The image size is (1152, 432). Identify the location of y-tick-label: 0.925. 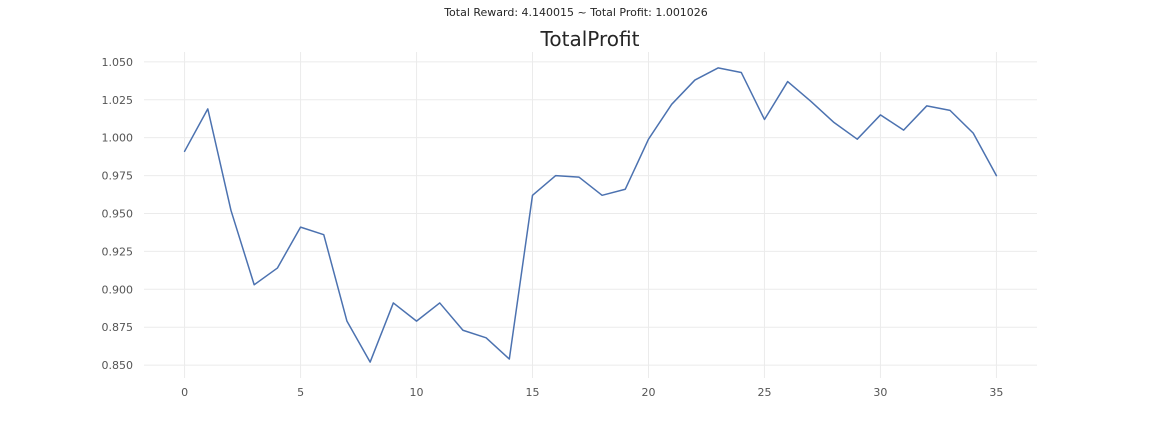
(118, 251).